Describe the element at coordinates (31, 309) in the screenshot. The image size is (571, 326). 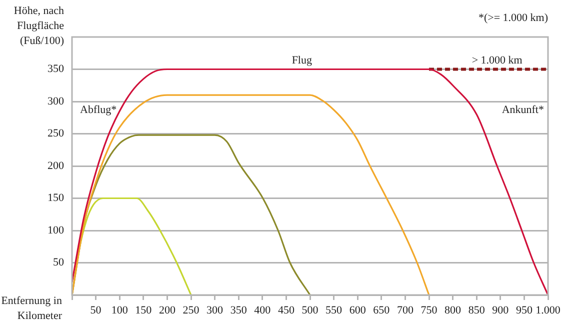
I see `x-axis-title: Entfernung in Kilometer` at that location.